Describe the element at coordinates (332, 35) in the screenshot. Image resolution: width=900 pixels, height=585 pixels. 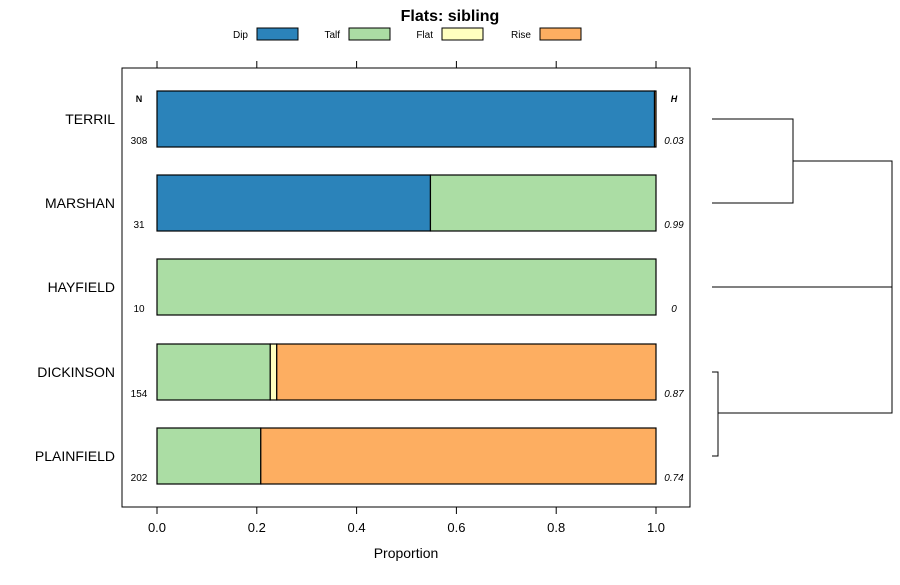
I see `legend-label-talf: Talf` at that location.